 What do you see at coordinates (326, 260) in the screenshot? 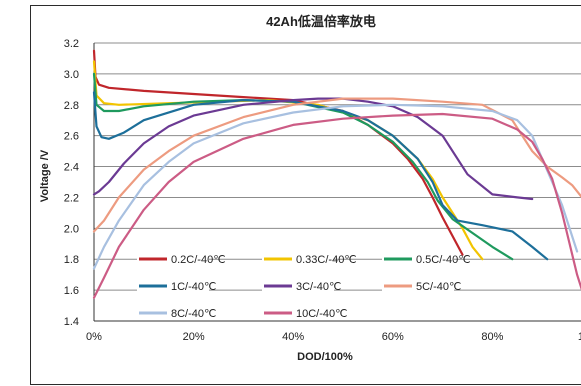
I see `legend-label: 0.33C/-40℃` at bounding box center [326, 260].